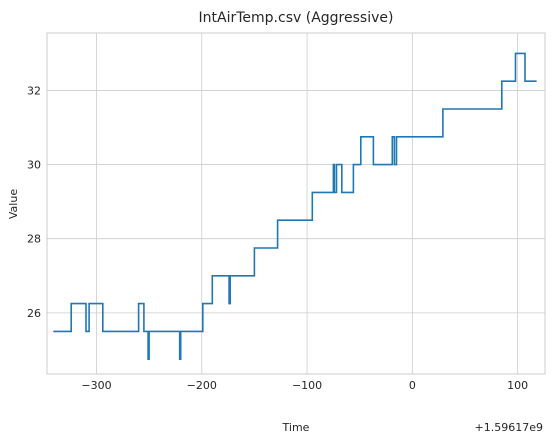  I want to click on x-axis-offset-label: +1.59617e9, so click(509, 427).